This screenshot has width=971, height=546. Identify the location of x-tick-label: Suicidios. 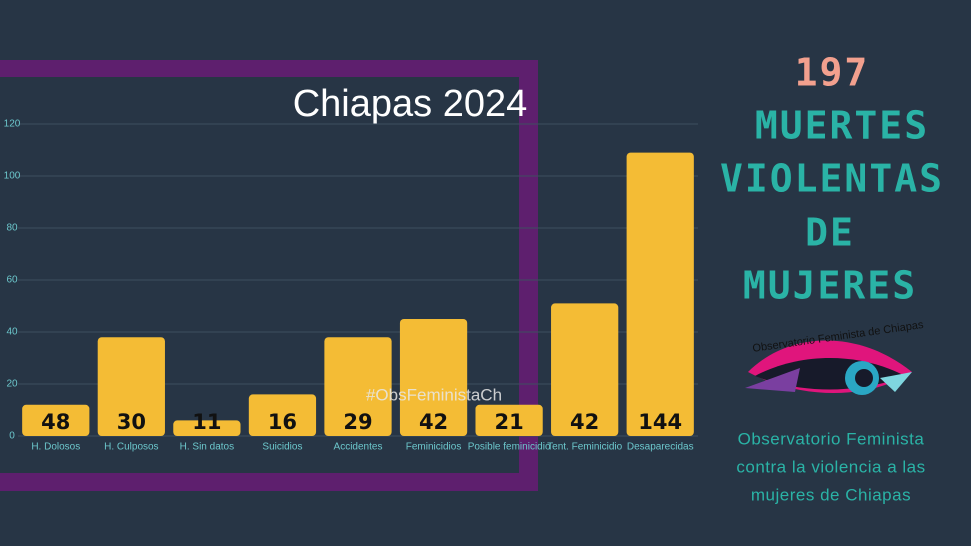
(282, 447).